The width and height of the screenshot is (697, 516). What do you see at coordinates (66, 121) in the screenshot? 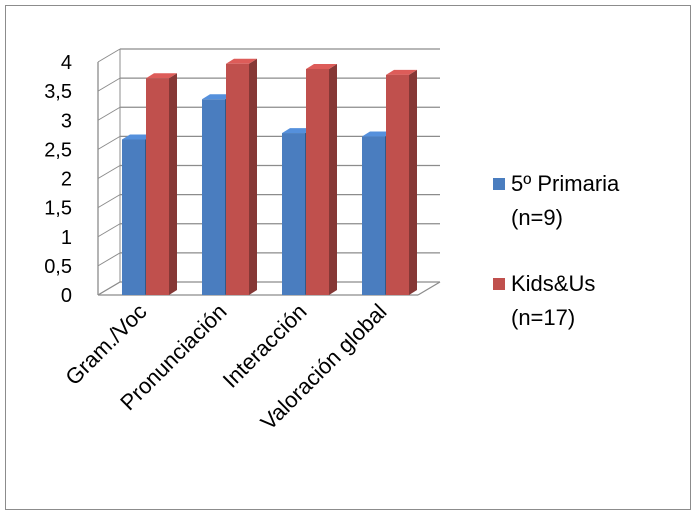
I see `y-tick-label: 3` at bounding box center [66, 121].